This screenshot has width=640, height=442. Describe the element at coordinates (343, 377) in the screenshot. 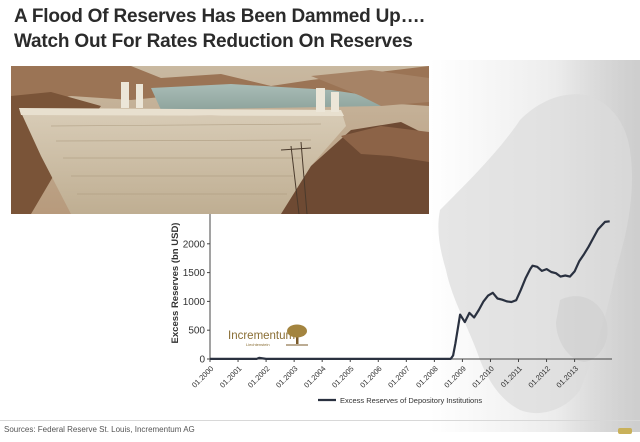

I see `x-tick-label: 01.2005` at that location.